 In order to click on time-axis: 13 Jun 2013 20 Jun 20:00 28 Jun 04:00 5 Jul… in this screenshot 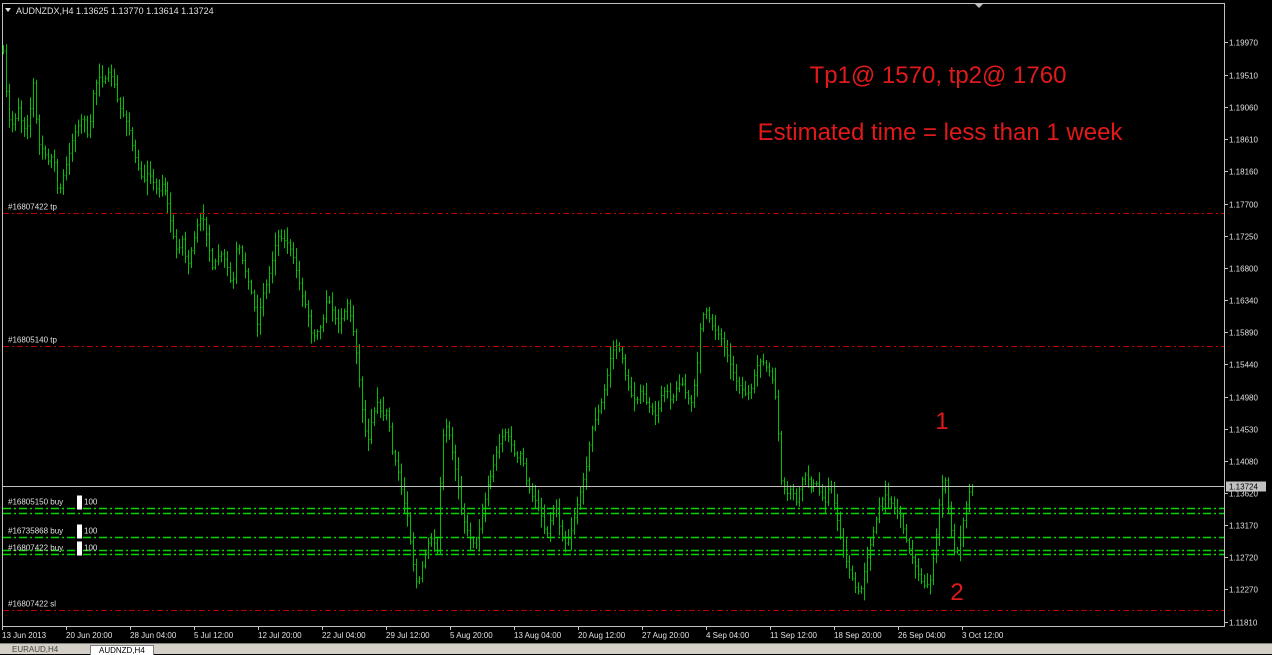, I will do `click(503, 633)`.